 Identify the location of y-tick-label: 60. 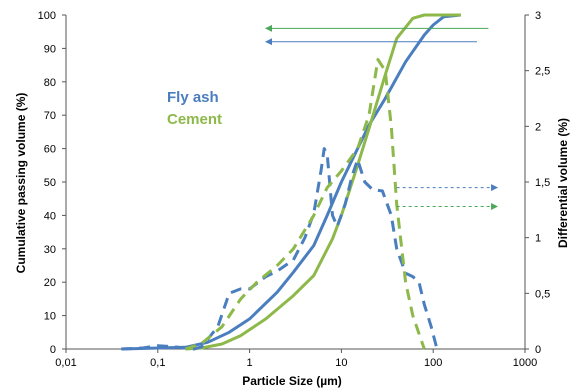
(50, 150).